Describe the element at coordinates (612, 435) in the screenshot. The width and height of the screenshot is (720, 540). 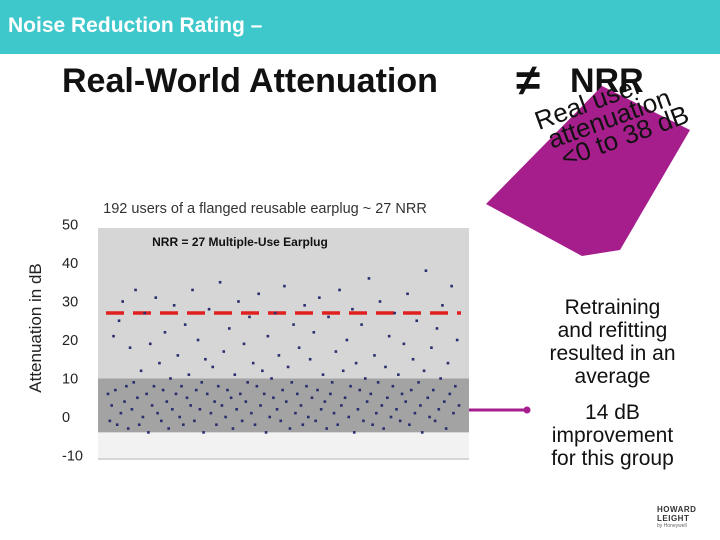
I see `improvement-text: 14 dB improvement for this group` at that location.